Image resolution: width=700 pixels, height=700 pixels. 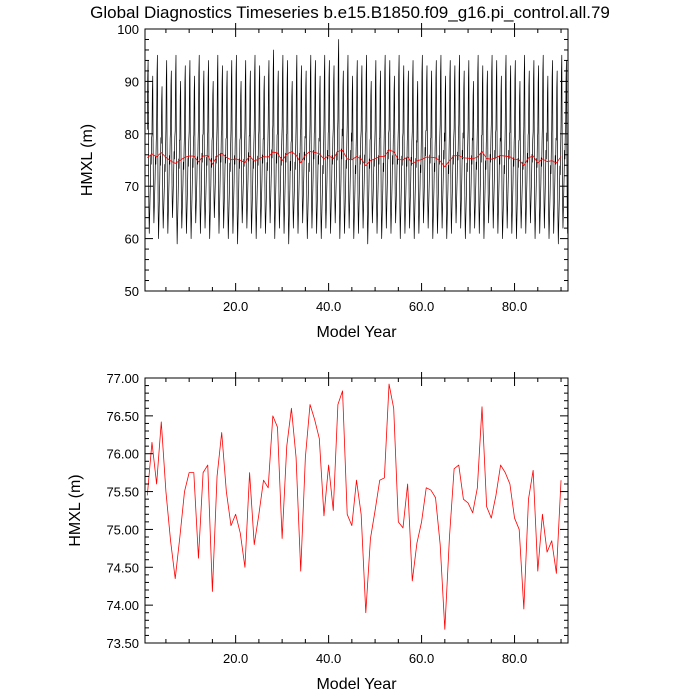 What do you see at coordinates (122, 567) in the screenshot?
I see `y-tick-label: 74.50` at bounding box center [122, 567].